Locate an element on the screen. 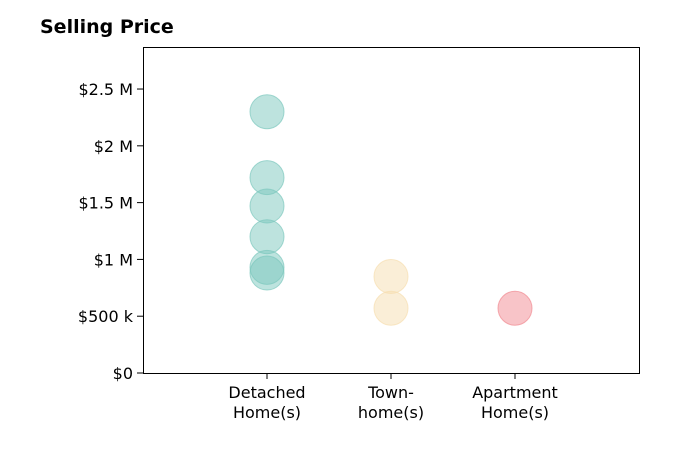  y-tick-label: $500 k is located at coordinates (106, 316).